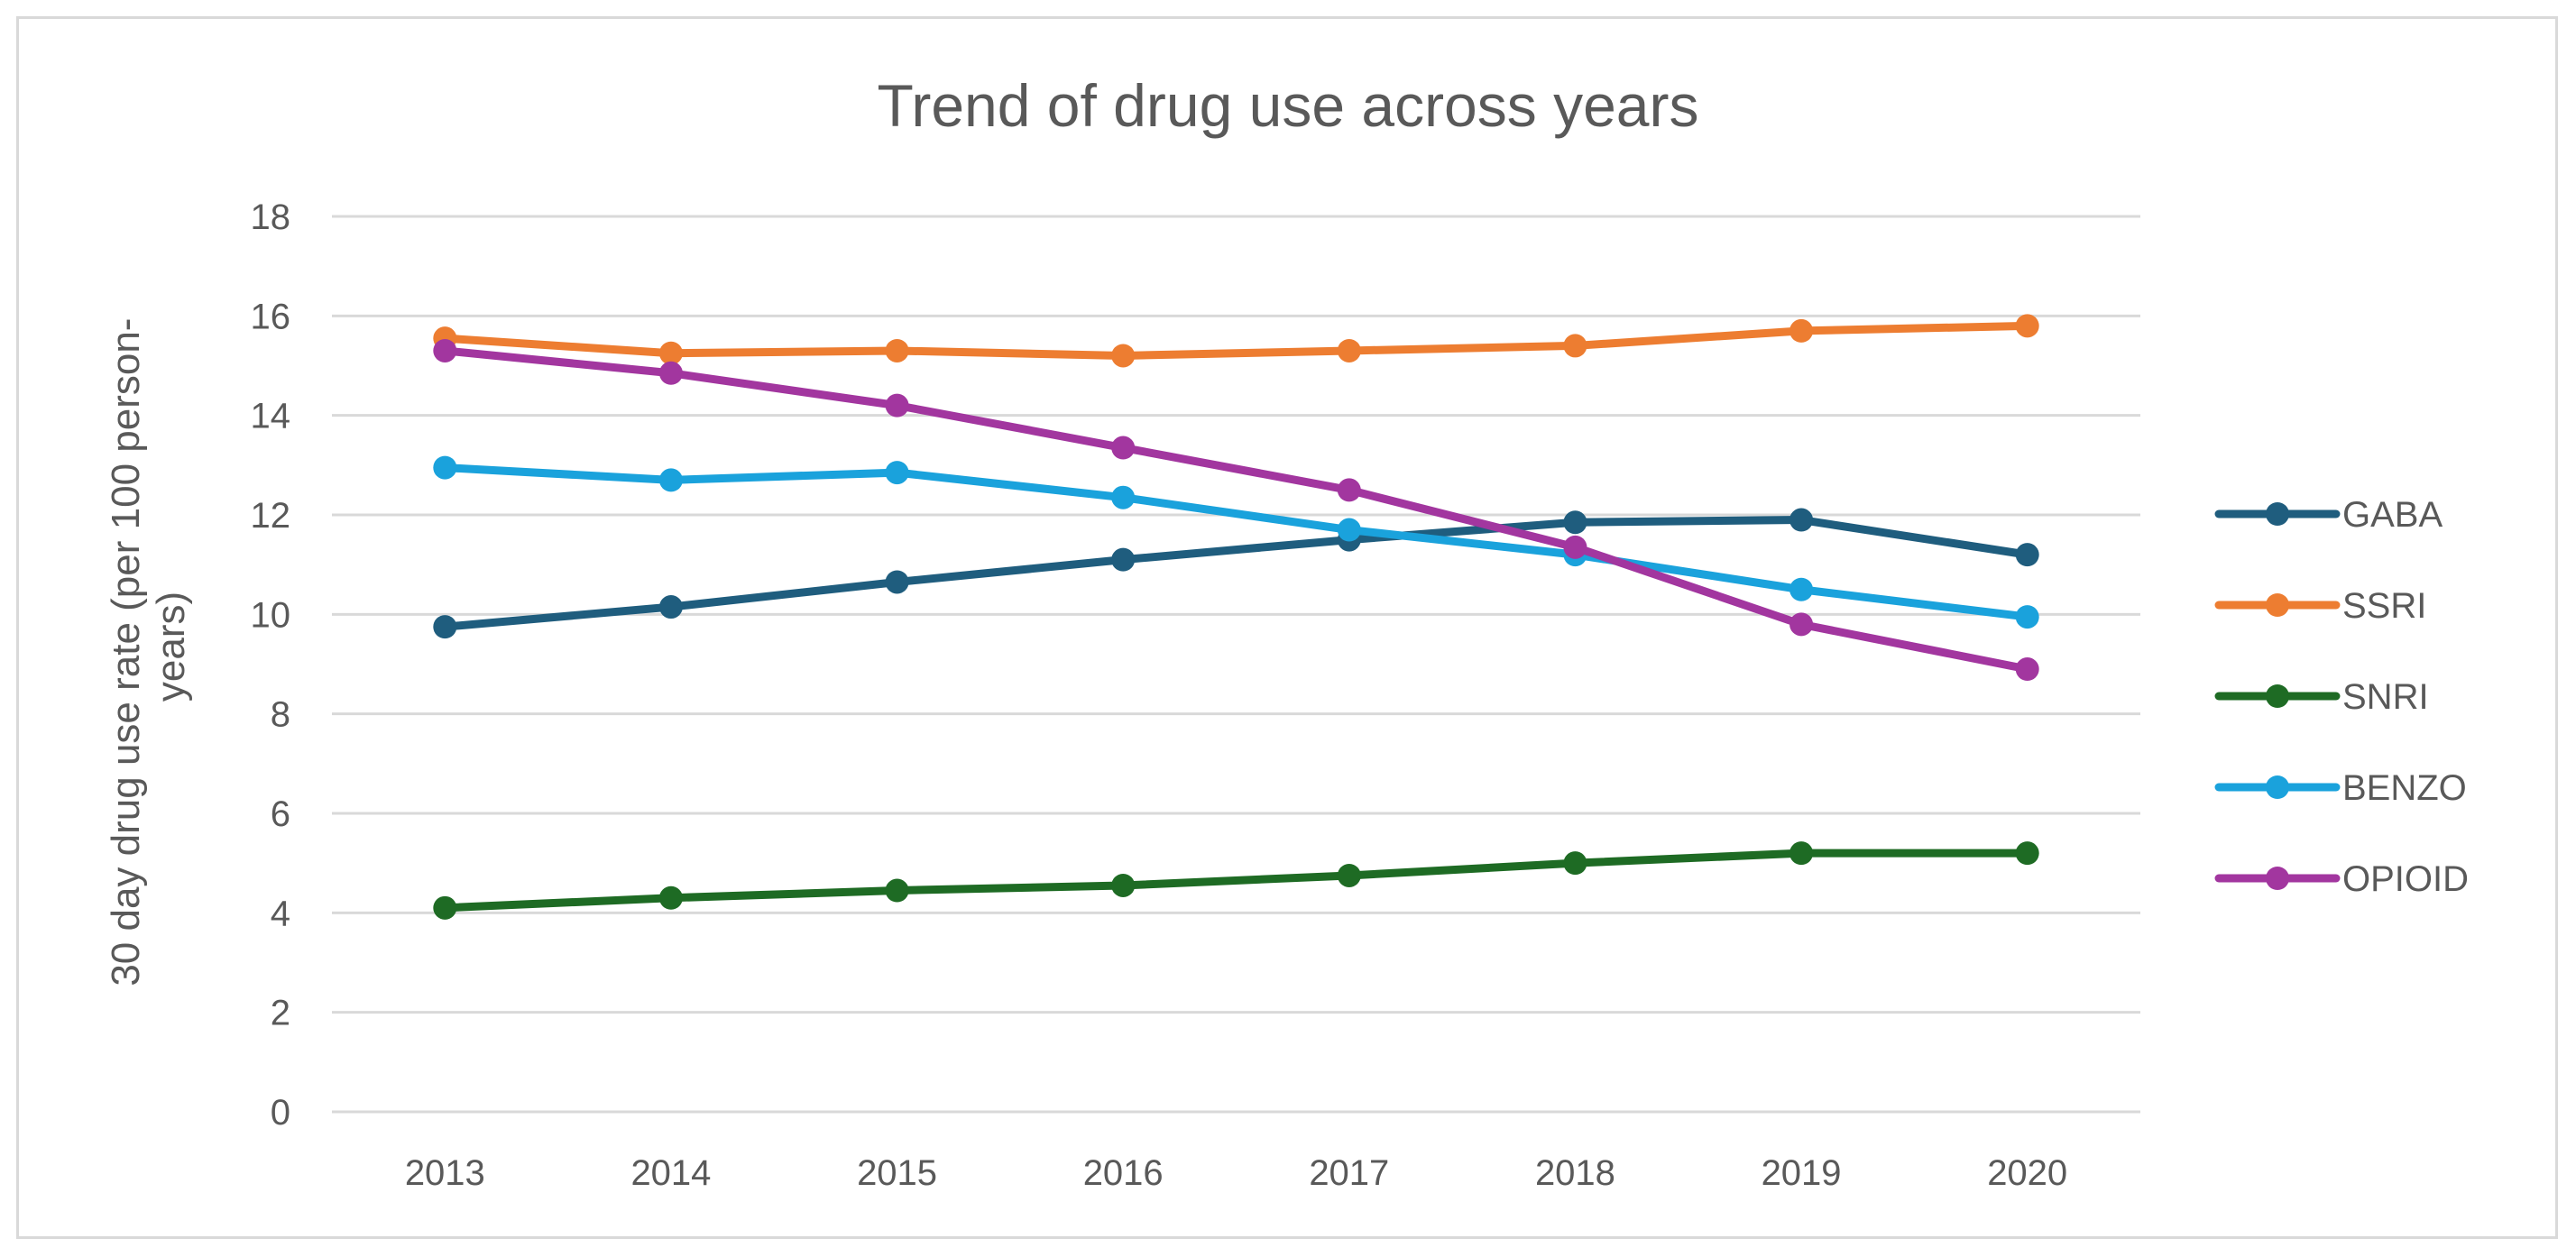 This screenshot has width=2576, height=1257. Describe the element at coordinates (2027, 669) in the screenshot. I see `data-point-opioid-2020` at that location.